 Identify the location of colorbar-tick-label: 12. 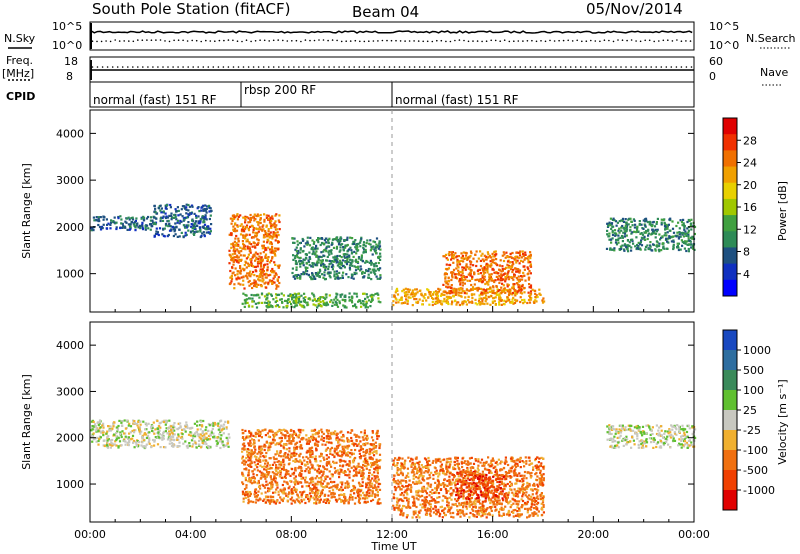
(750, 229).